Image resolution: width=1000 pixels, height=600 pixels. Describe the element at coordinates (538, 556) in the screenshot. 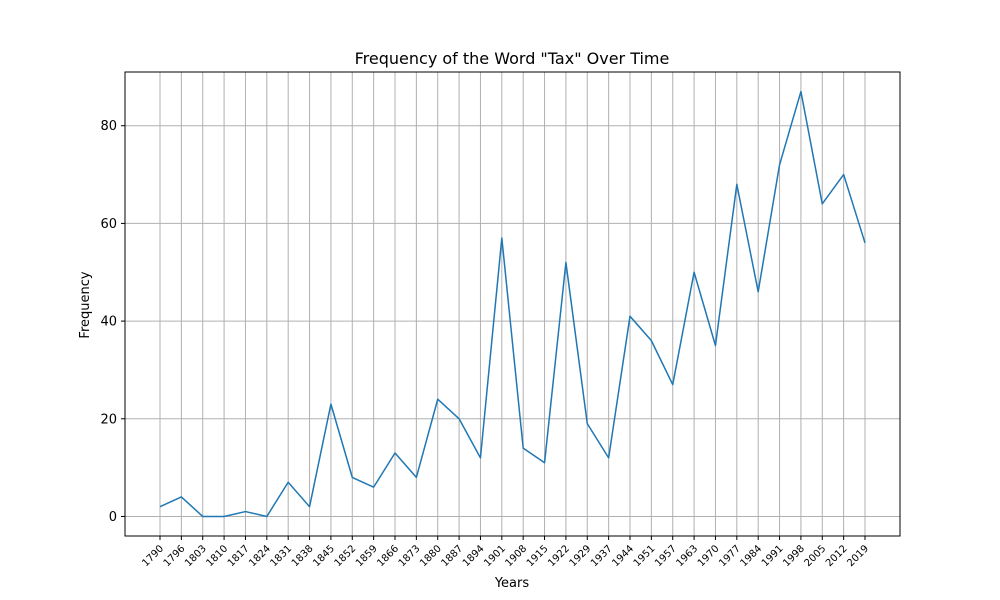

I see `x-tick-label: 1915` at that location.